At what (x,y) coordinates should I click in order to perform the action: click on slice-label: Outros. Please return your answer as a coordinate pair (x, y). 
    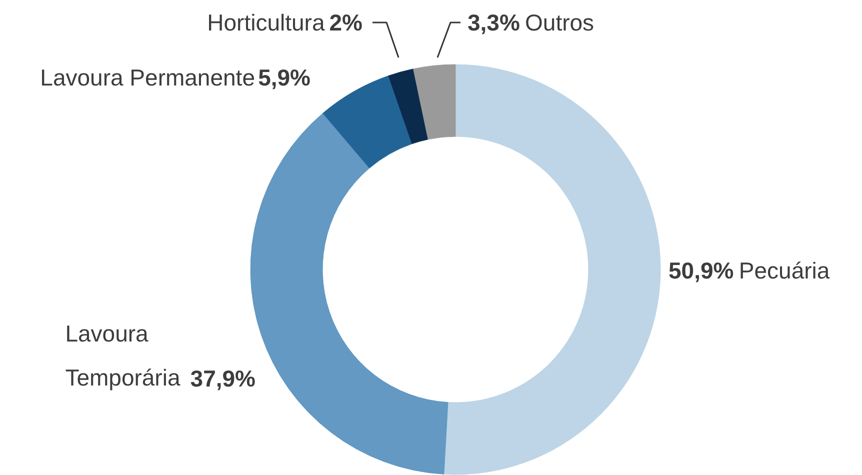
    Looking at the image, I should click on (559, 23).